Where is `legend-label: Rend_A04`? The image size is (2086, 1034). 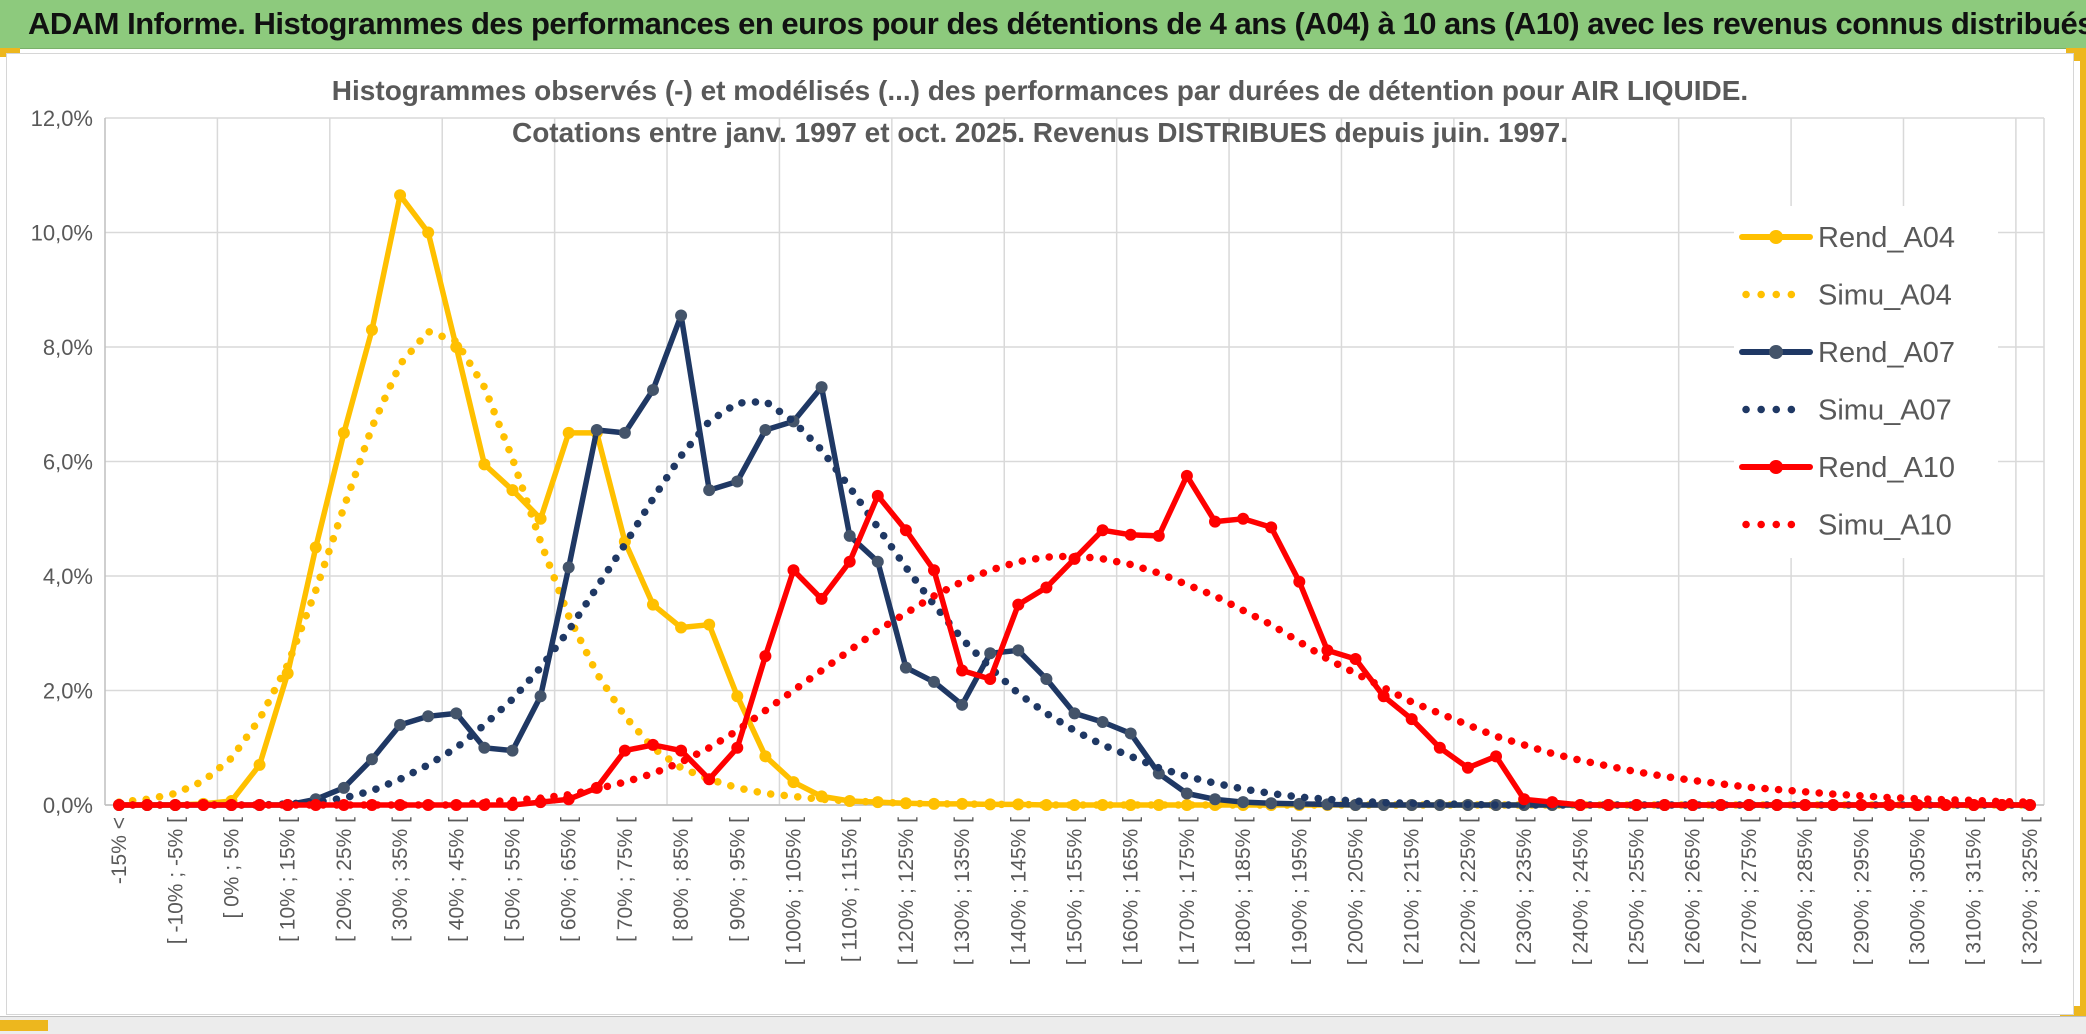 legend-label: Rend_A04 is located at coordinates (1886, 238).